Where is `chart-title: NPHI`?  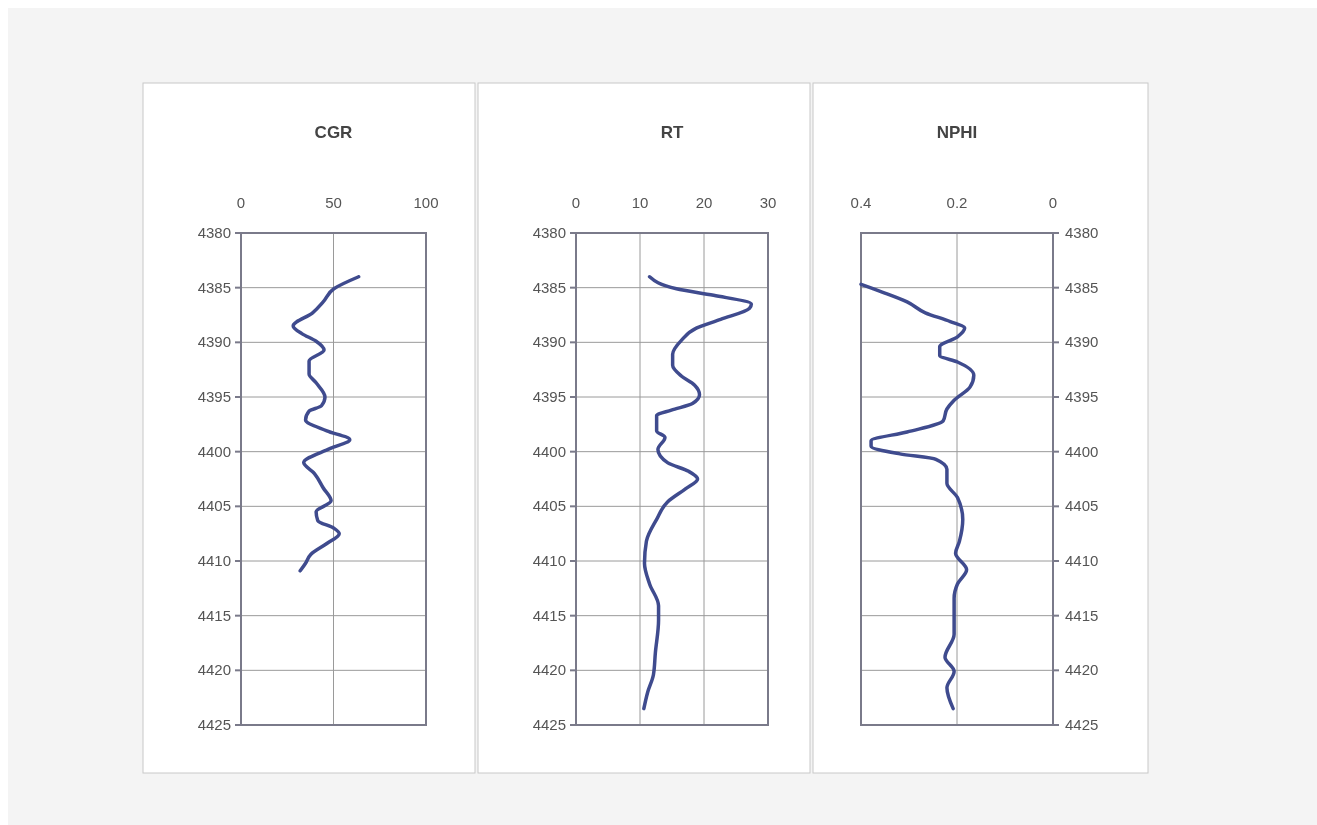 chart-title: NPHI is located at coordinates (957, 132).